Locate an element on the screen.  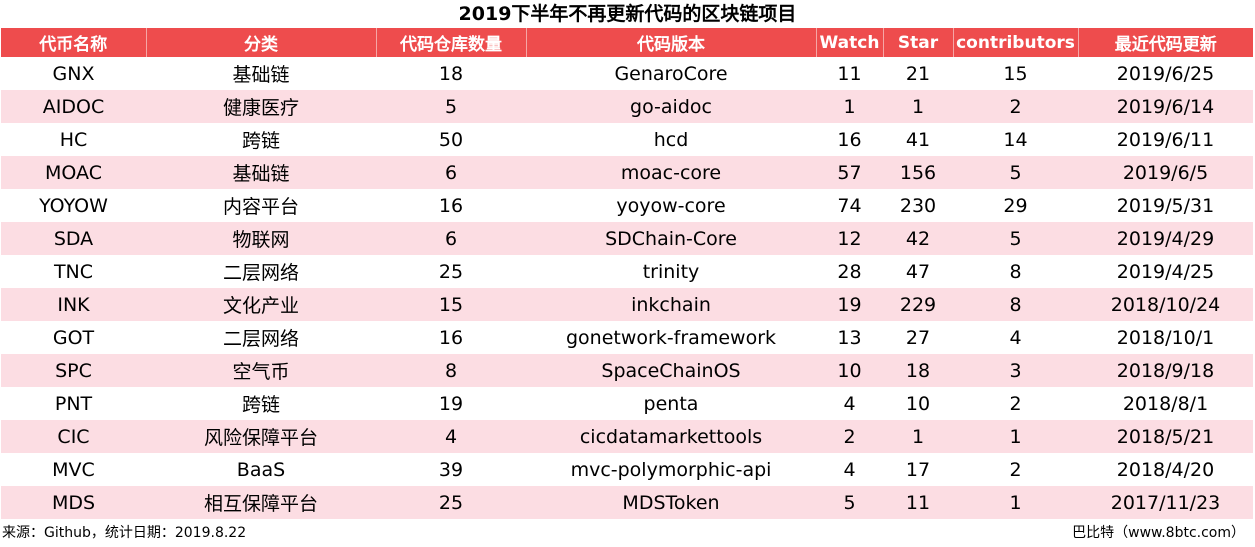
cell-contributors: 14 is located at coordinates (1015, 139).